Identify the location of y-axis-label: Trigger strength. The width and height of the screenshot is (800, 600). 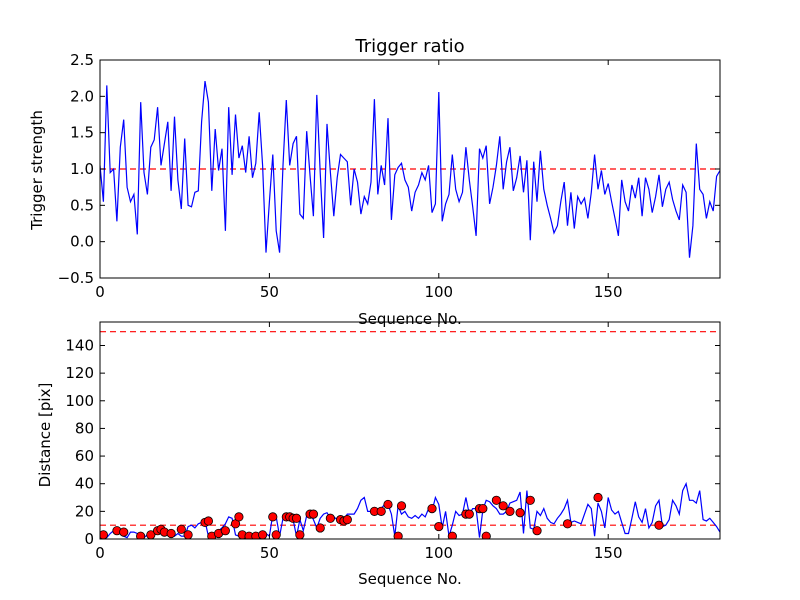
(37, 170).